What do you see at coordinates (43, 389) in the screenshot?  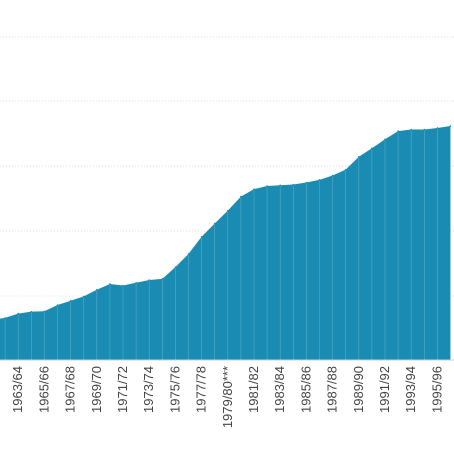 I see `x-tick-label: 1965/66` at bounding box center [43, 389].